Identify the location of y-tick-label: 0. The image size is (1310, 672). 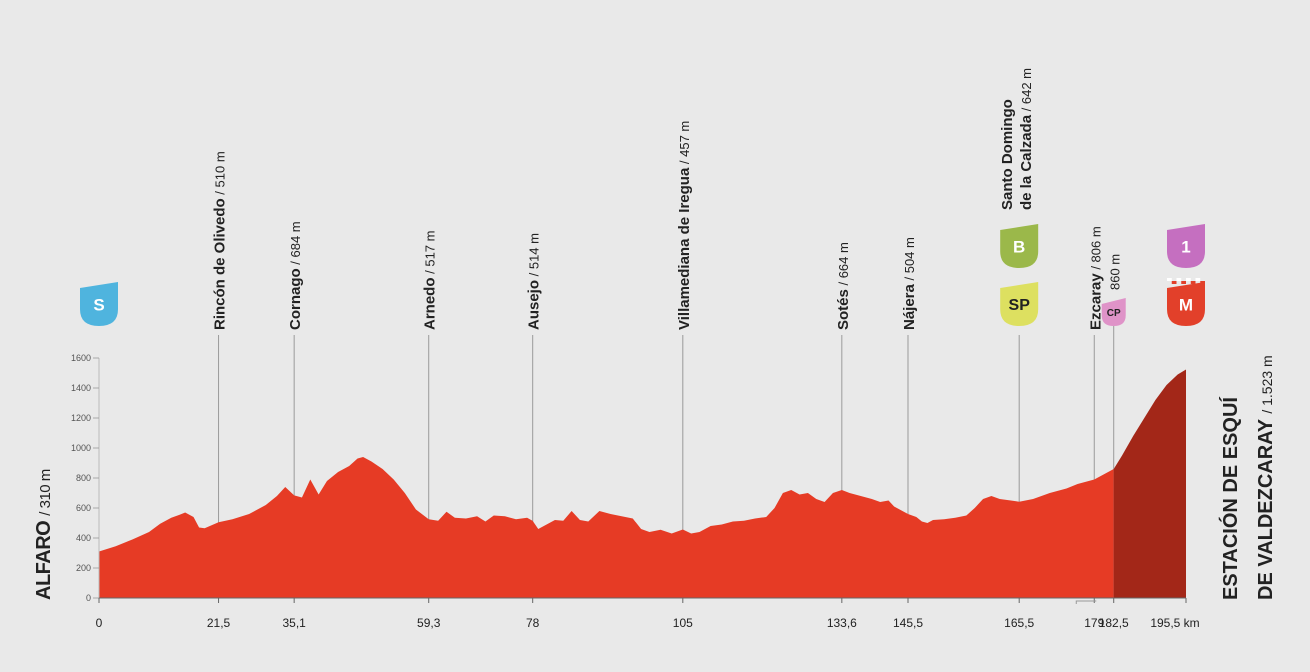
(88, 598).